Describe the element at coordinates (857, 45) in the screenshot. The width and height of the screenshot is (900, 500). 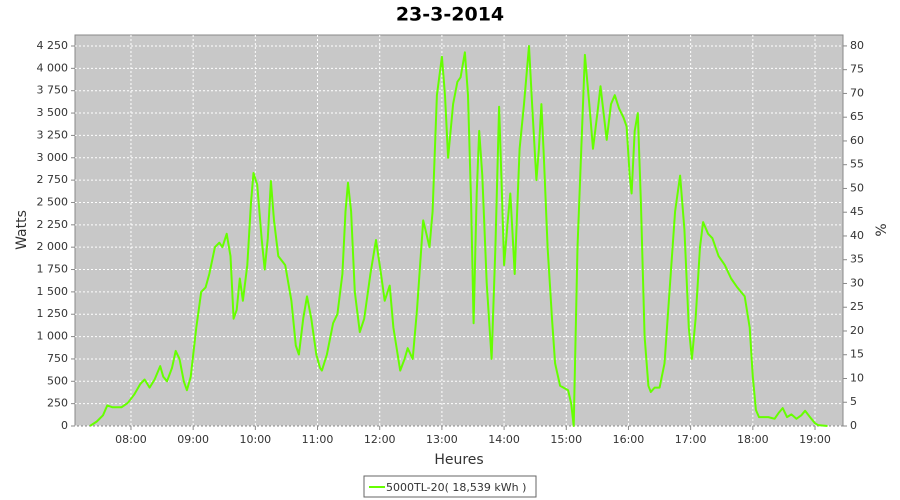
I see `y2-tick-label: 80` at that location.